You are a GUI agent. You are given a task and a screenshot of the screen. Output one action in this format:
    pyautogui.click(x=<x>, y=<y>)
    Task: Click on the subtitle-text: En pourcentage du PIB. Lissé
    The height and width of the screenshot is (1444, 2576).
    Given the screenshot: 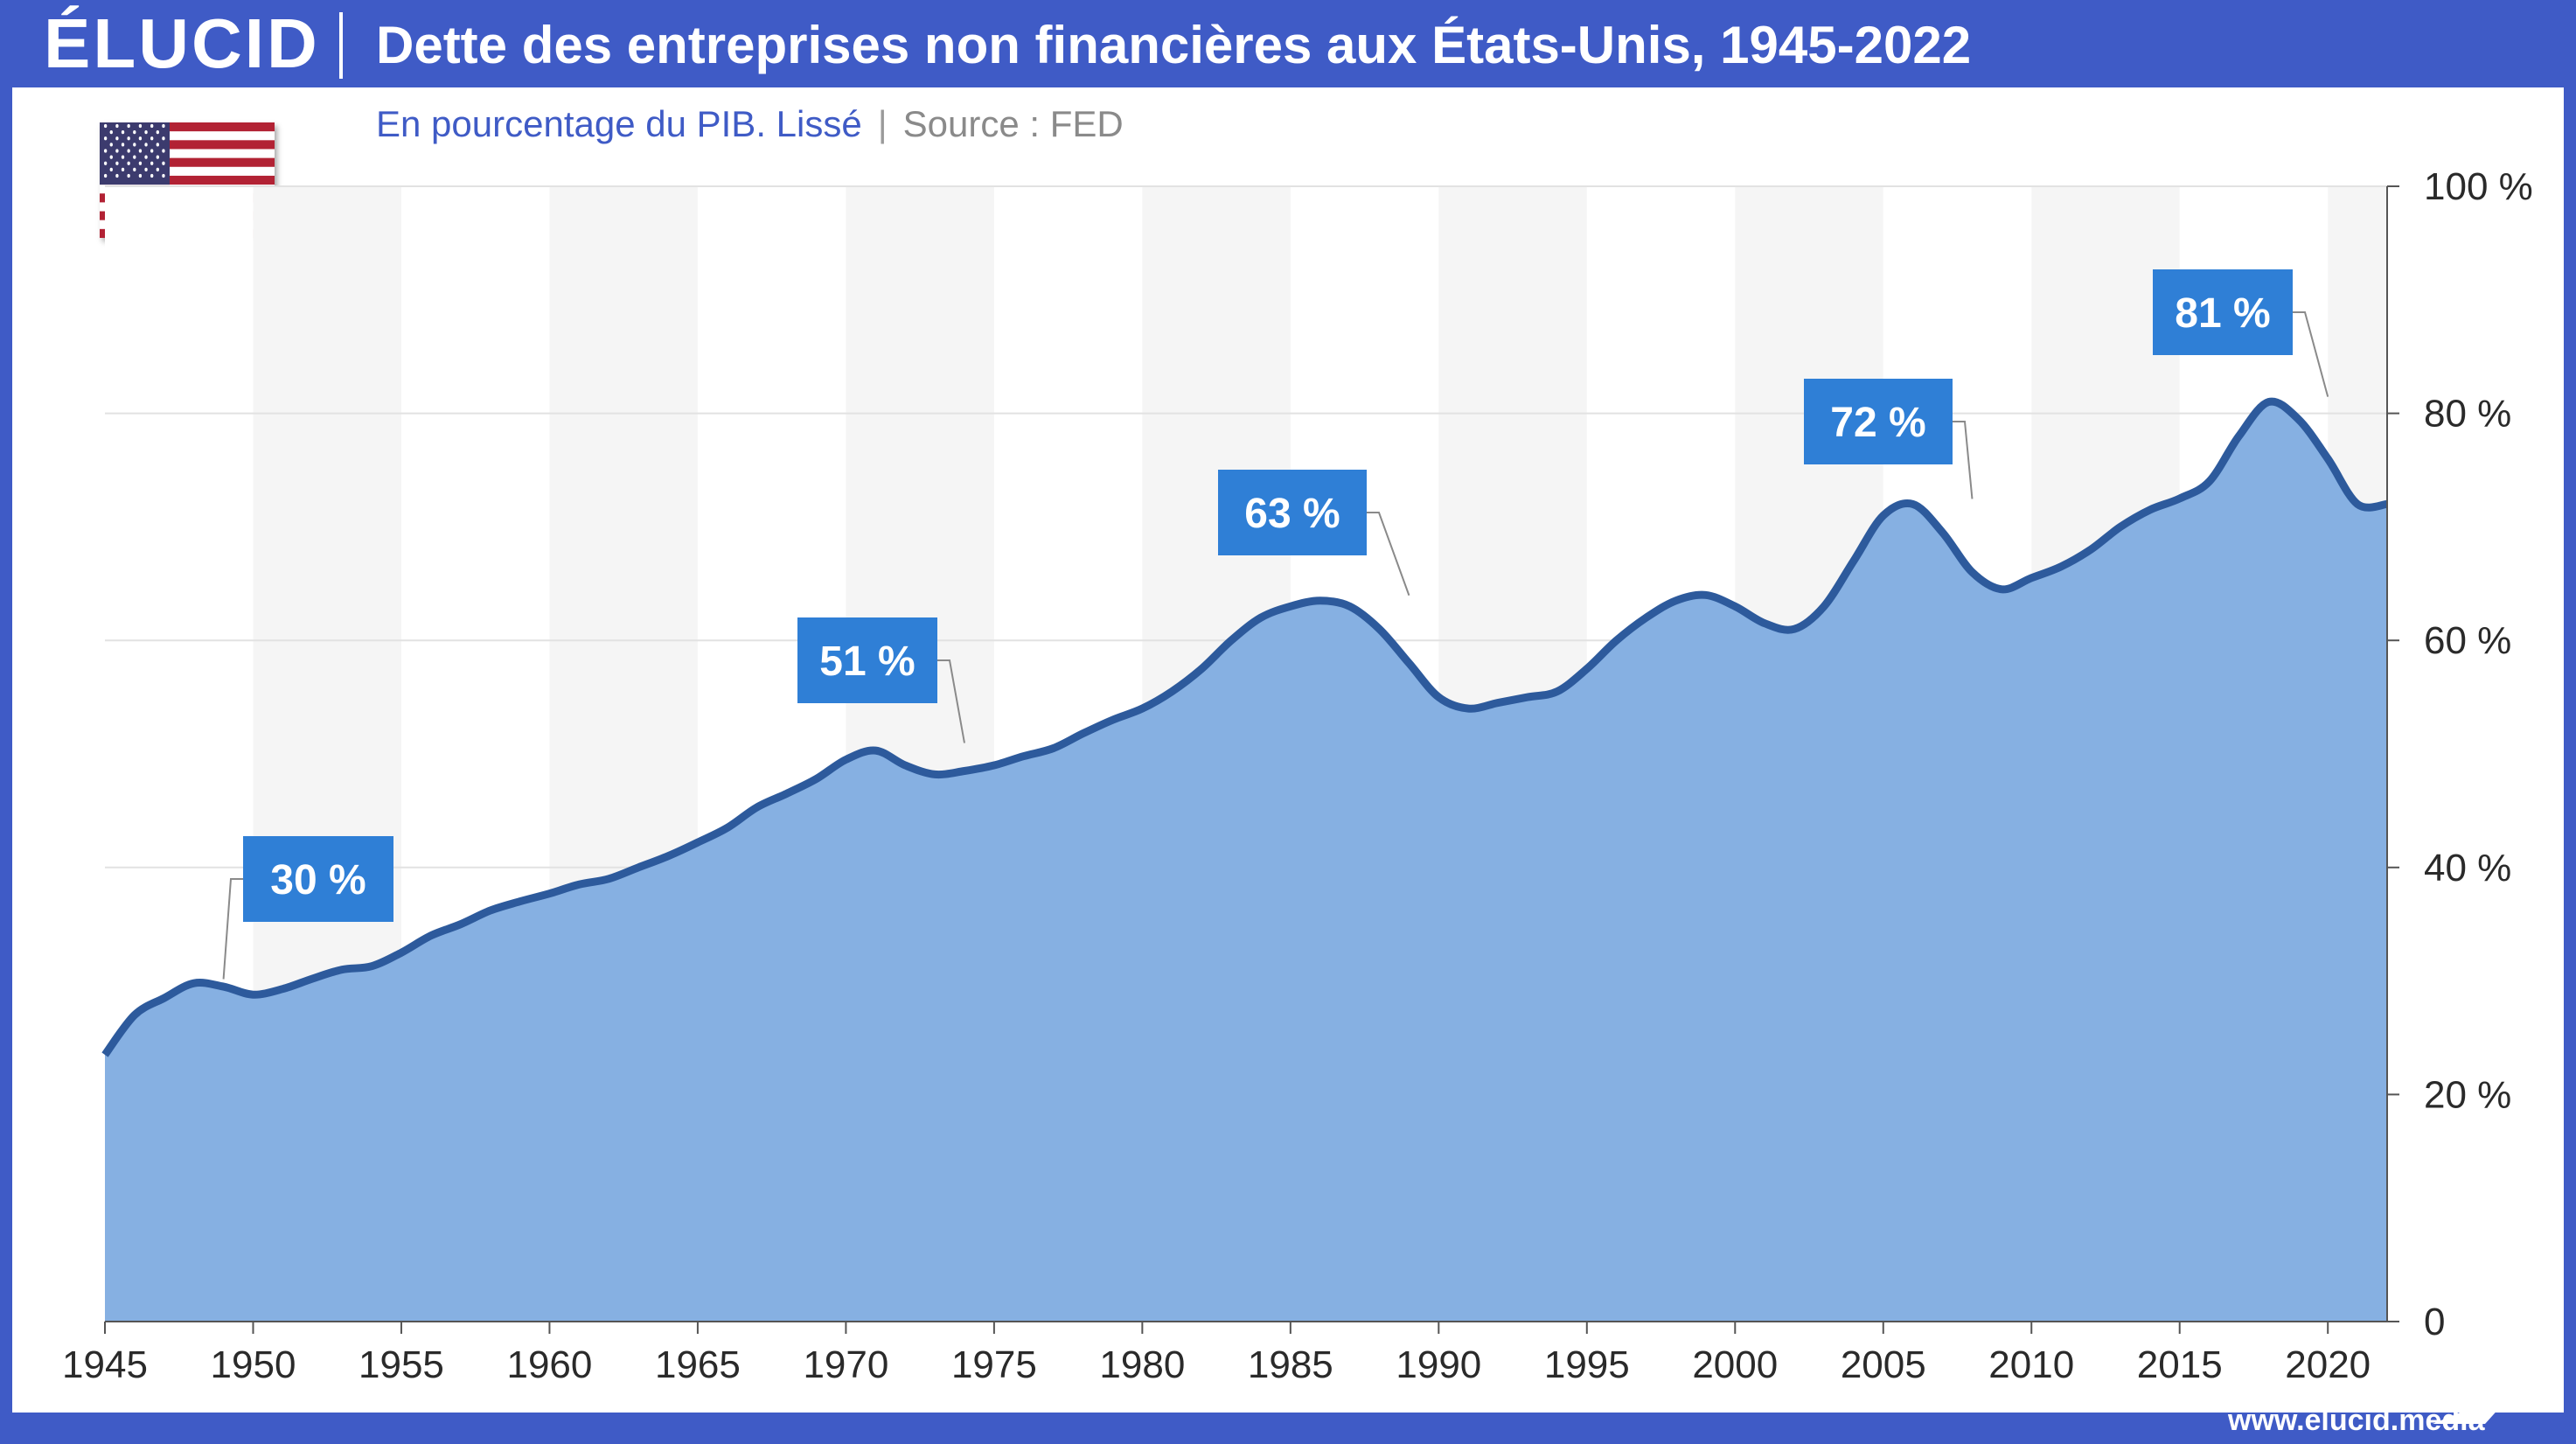 What is the action you would take?
    pyautogui.click(x=619, y=124)
    